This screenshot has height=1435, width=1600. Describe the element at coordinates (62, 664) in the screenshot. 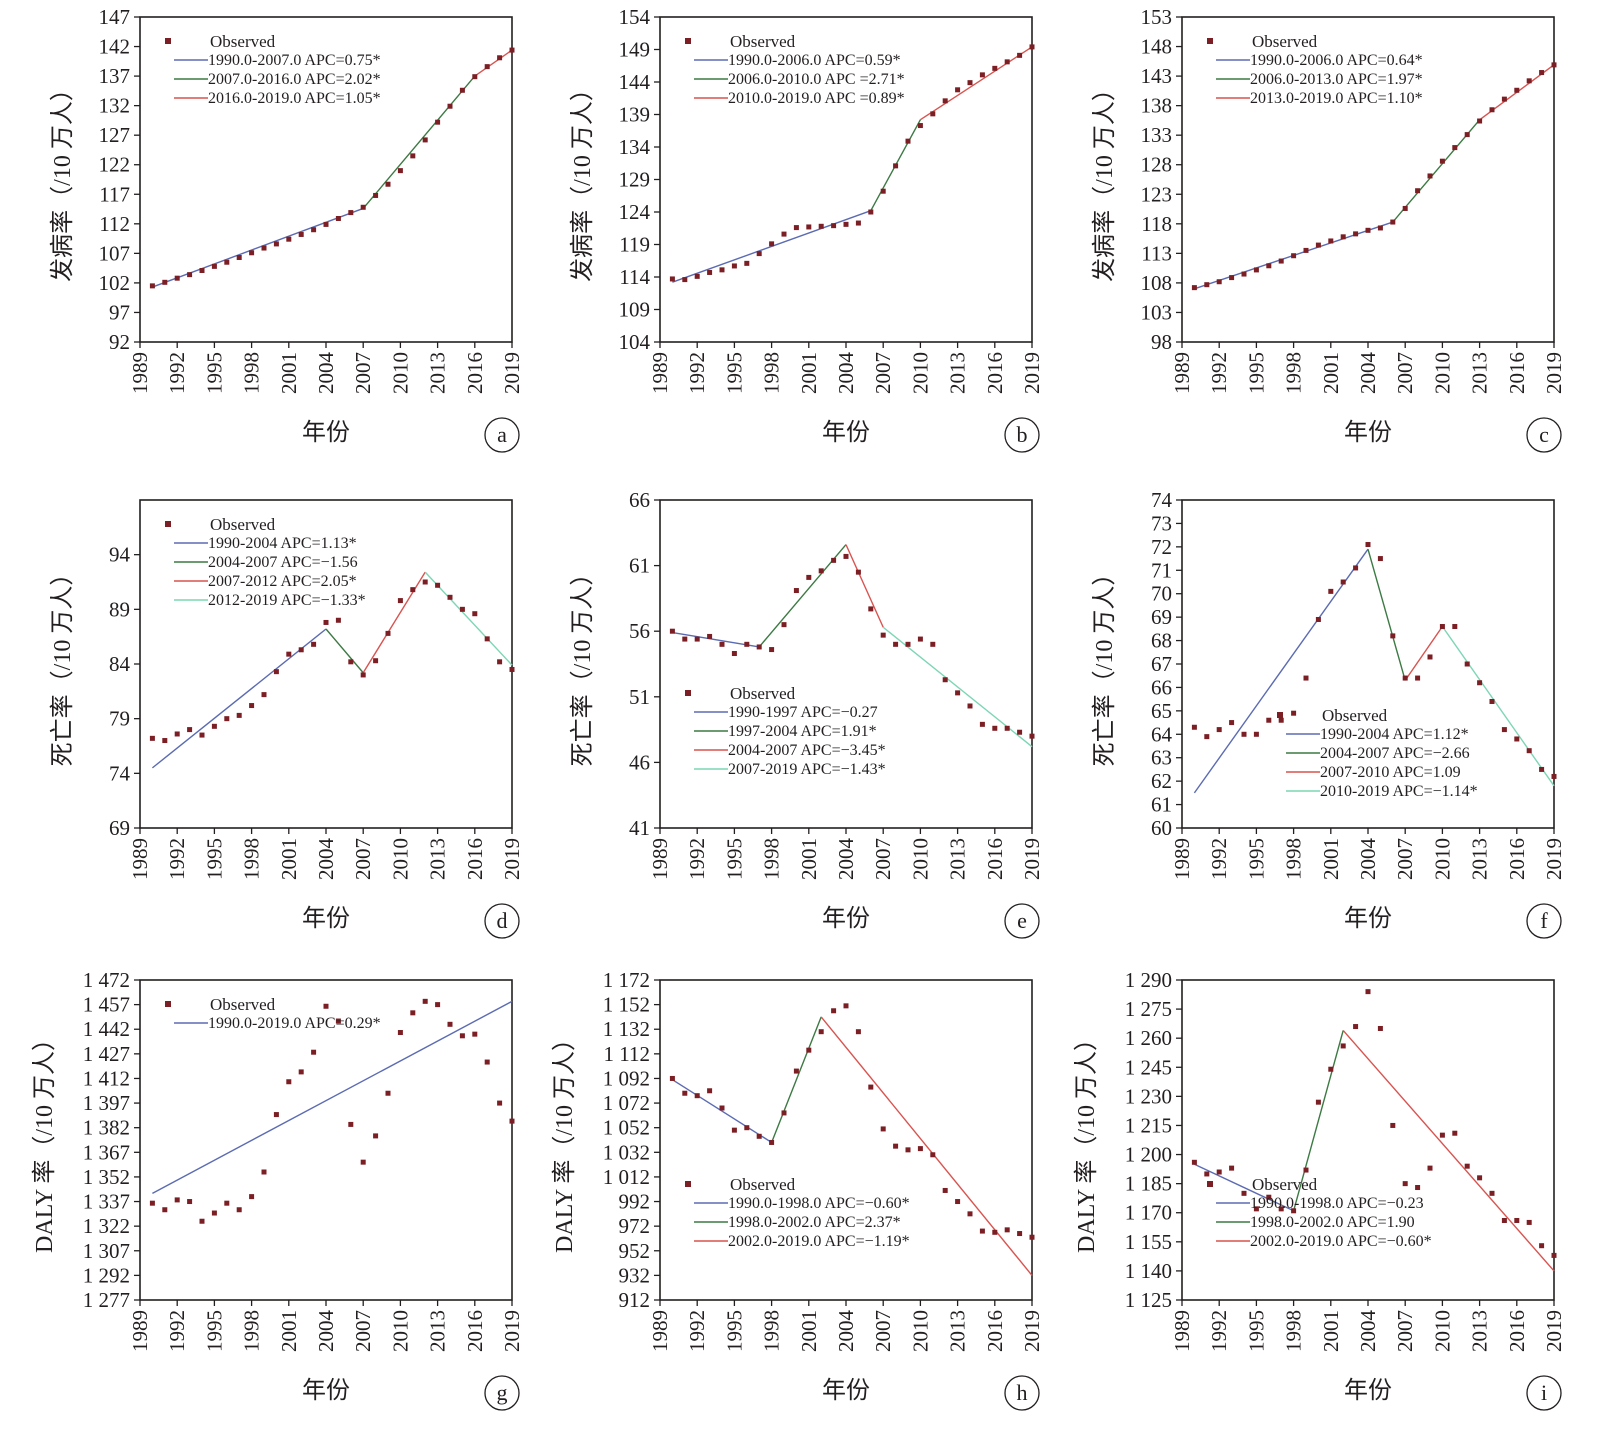

I see `y-axis-title: 死亡率（/10 万人）` at that location.